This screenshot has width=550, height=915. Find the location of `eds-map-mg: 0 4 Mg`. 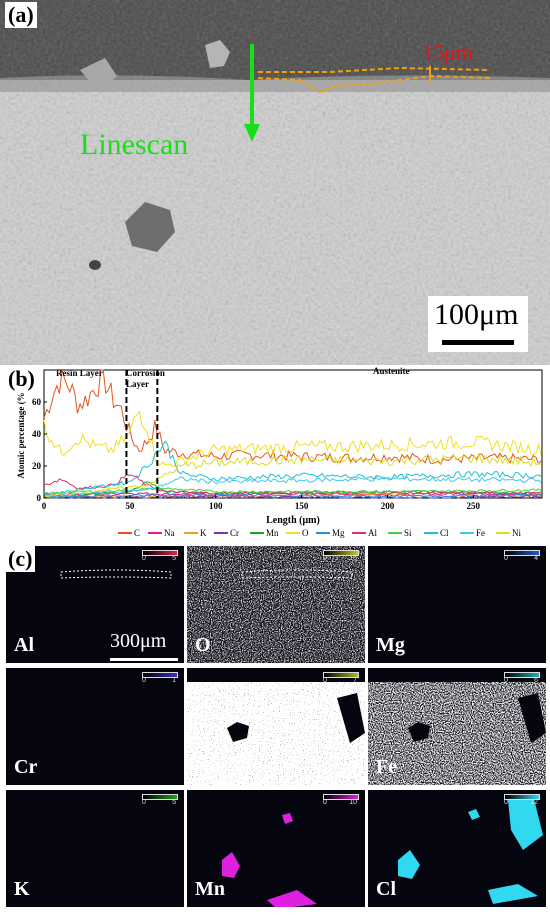

eds-map-mg: 0 4 Mg is located at coordinates (457, 604).